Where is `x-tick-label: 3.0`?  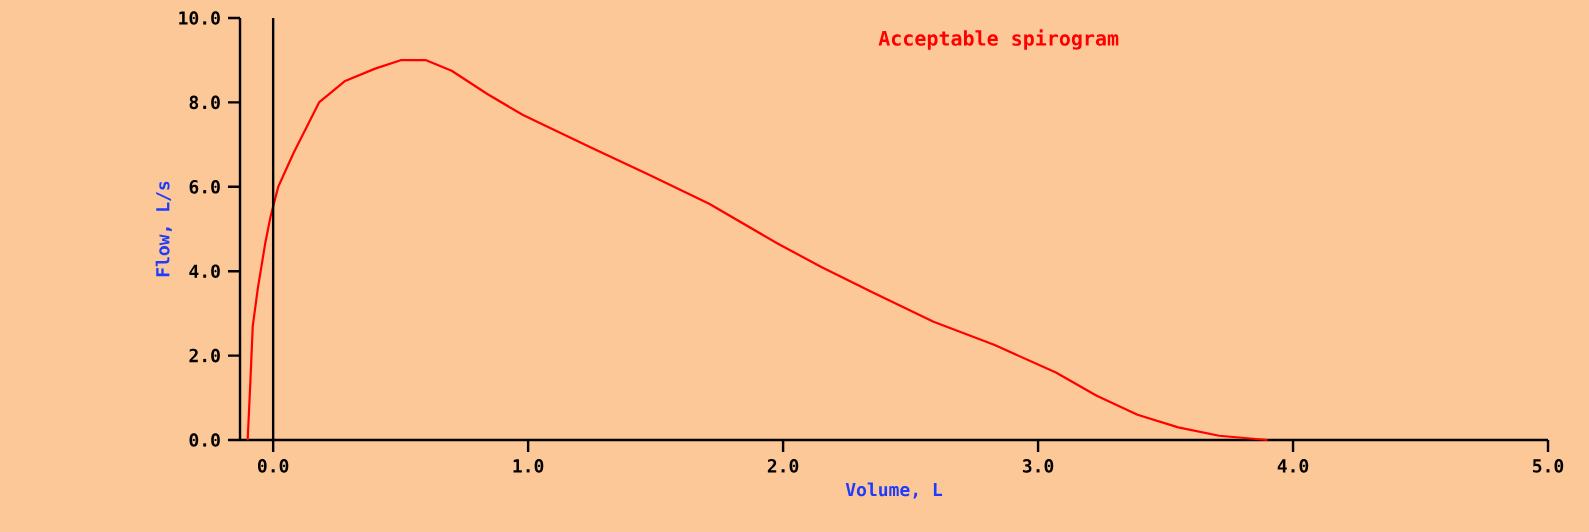 x-tick-label: 3.0 is located at coordinates (1038, 466).